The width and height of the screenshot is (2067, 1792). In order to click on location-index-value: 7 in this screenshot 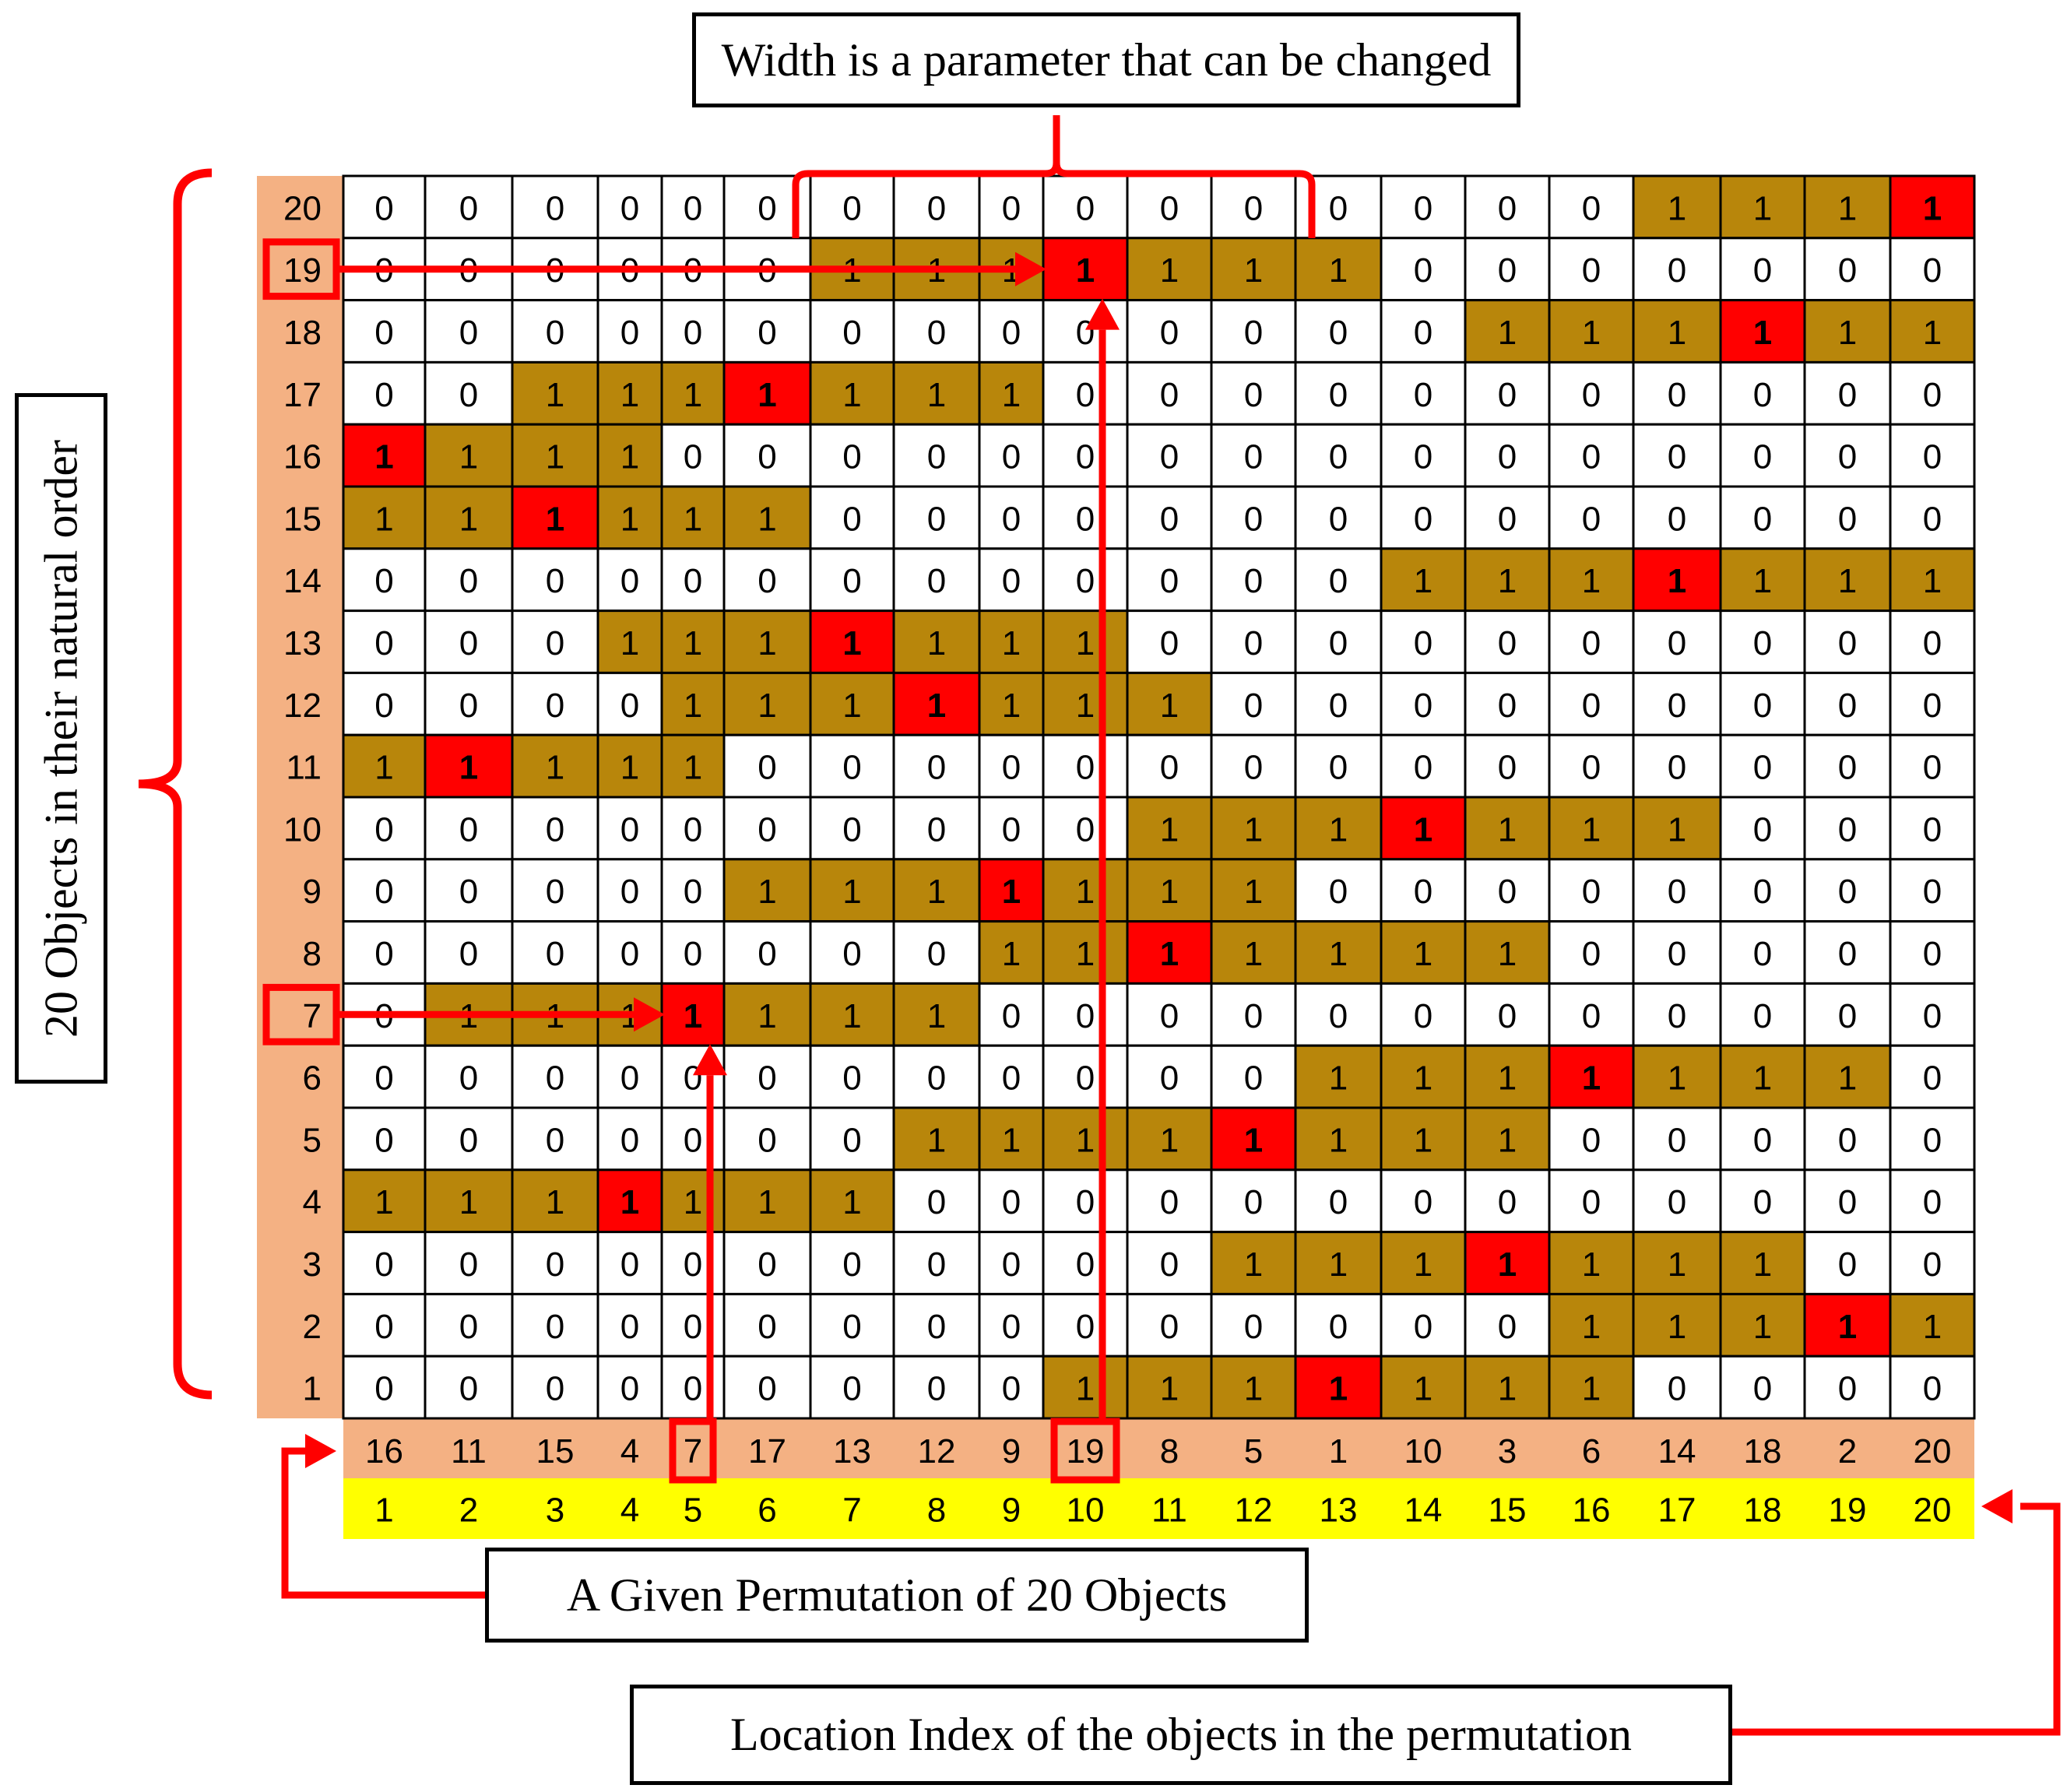, I will do `click(851, 1511)`.